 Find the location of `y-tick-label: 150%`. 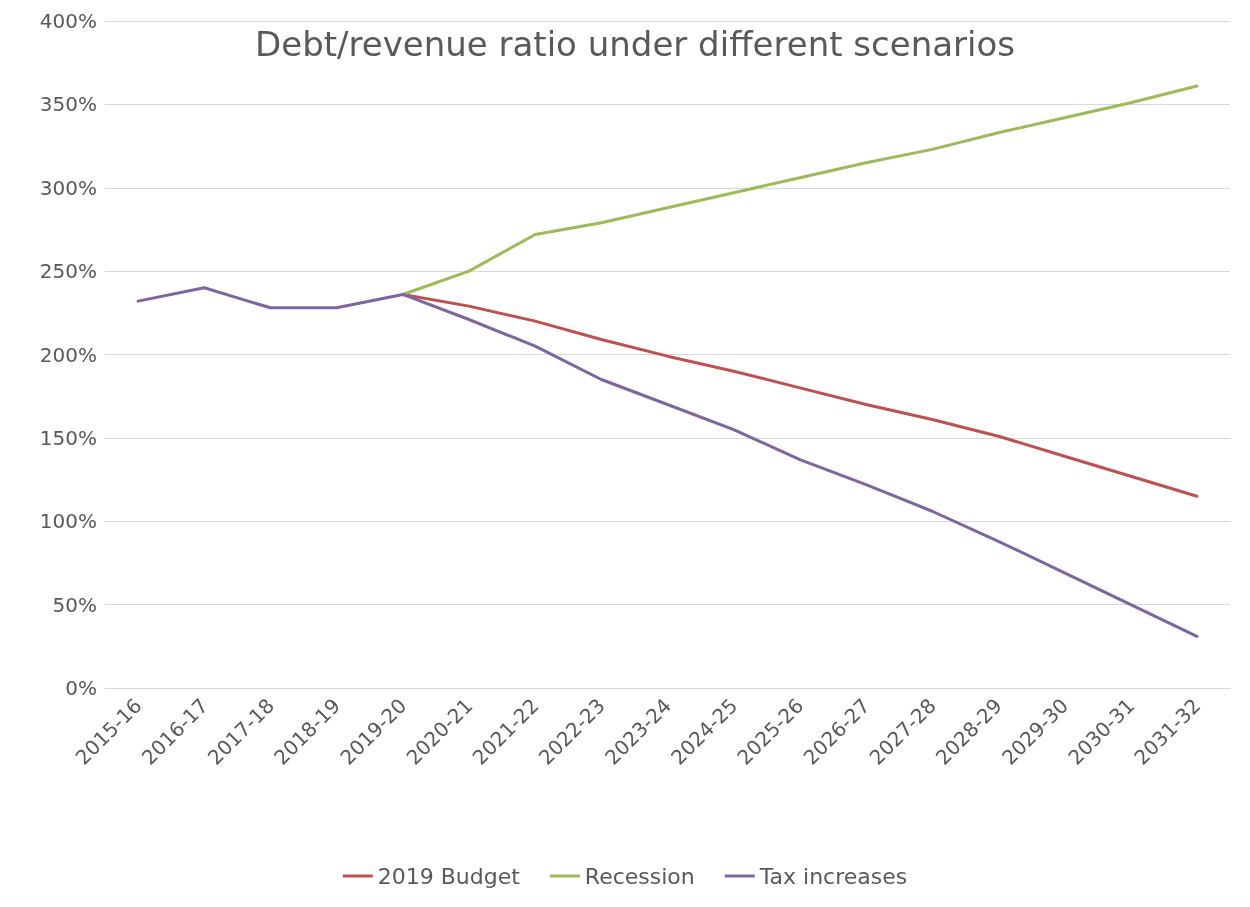

y-tick-label: 150% is located at coordinates (68, 437).